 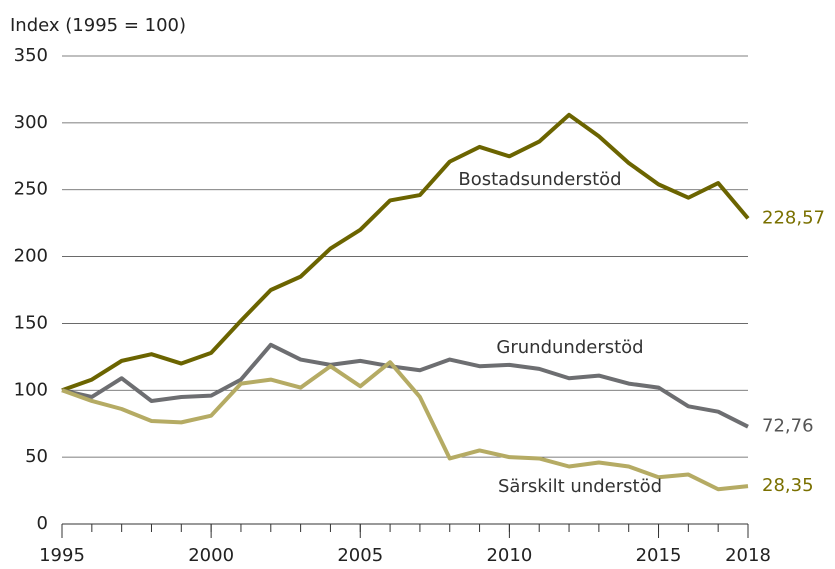 I want to click on y-tick-label: 200, so click(x=31, y=256).